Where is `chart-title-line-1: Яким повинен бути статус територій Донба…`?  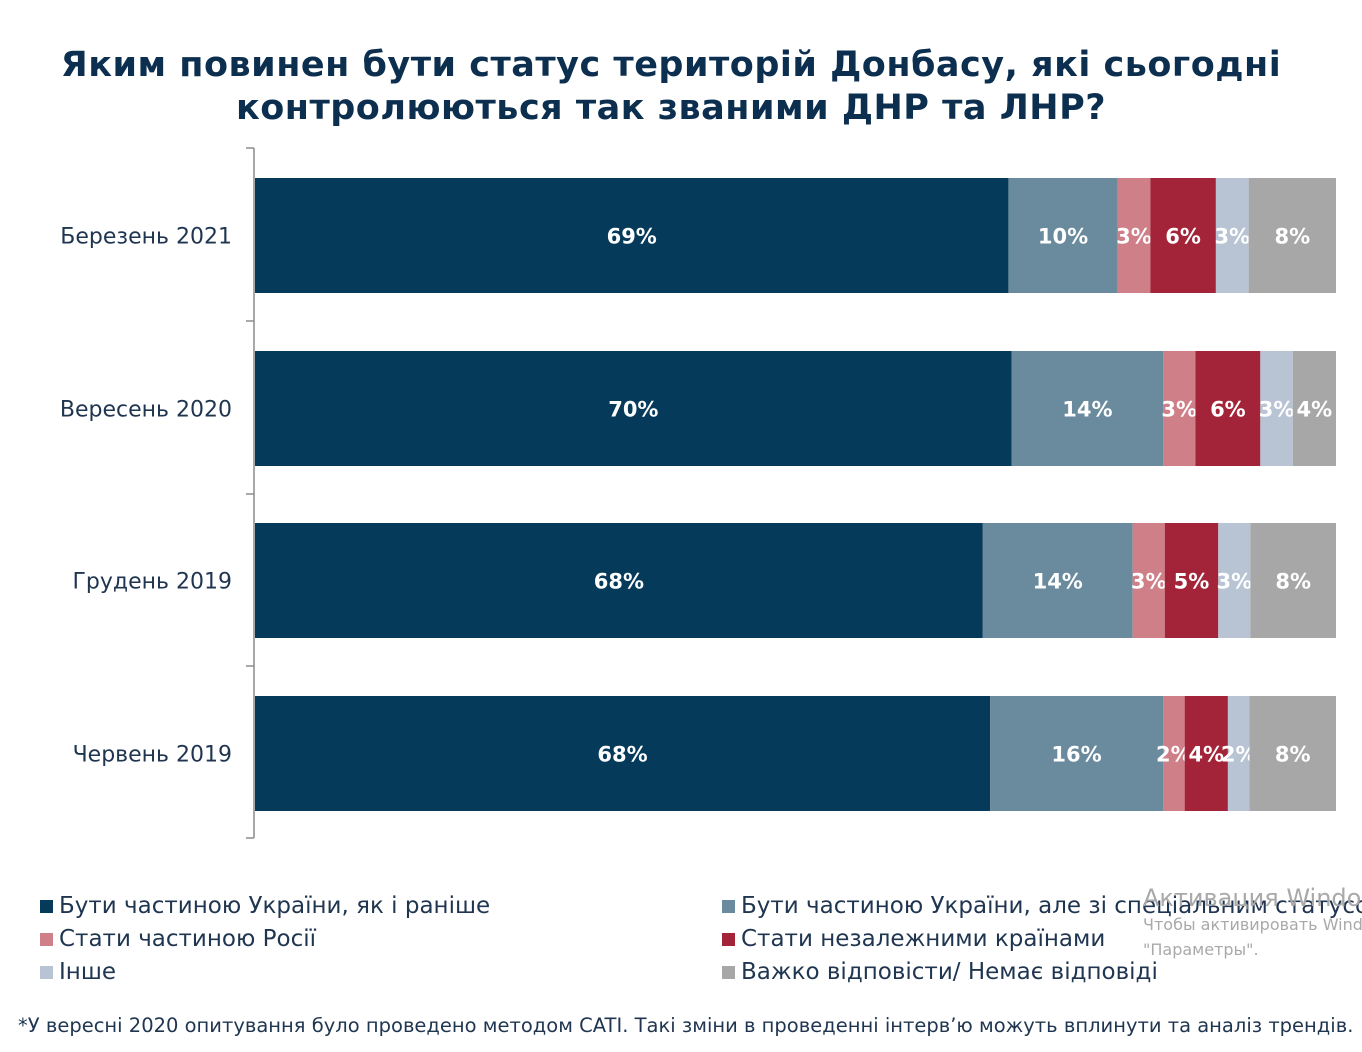 chart-title-line-1: Яким повинен бути статус територій Донба… is located at coordinates (671, 65).